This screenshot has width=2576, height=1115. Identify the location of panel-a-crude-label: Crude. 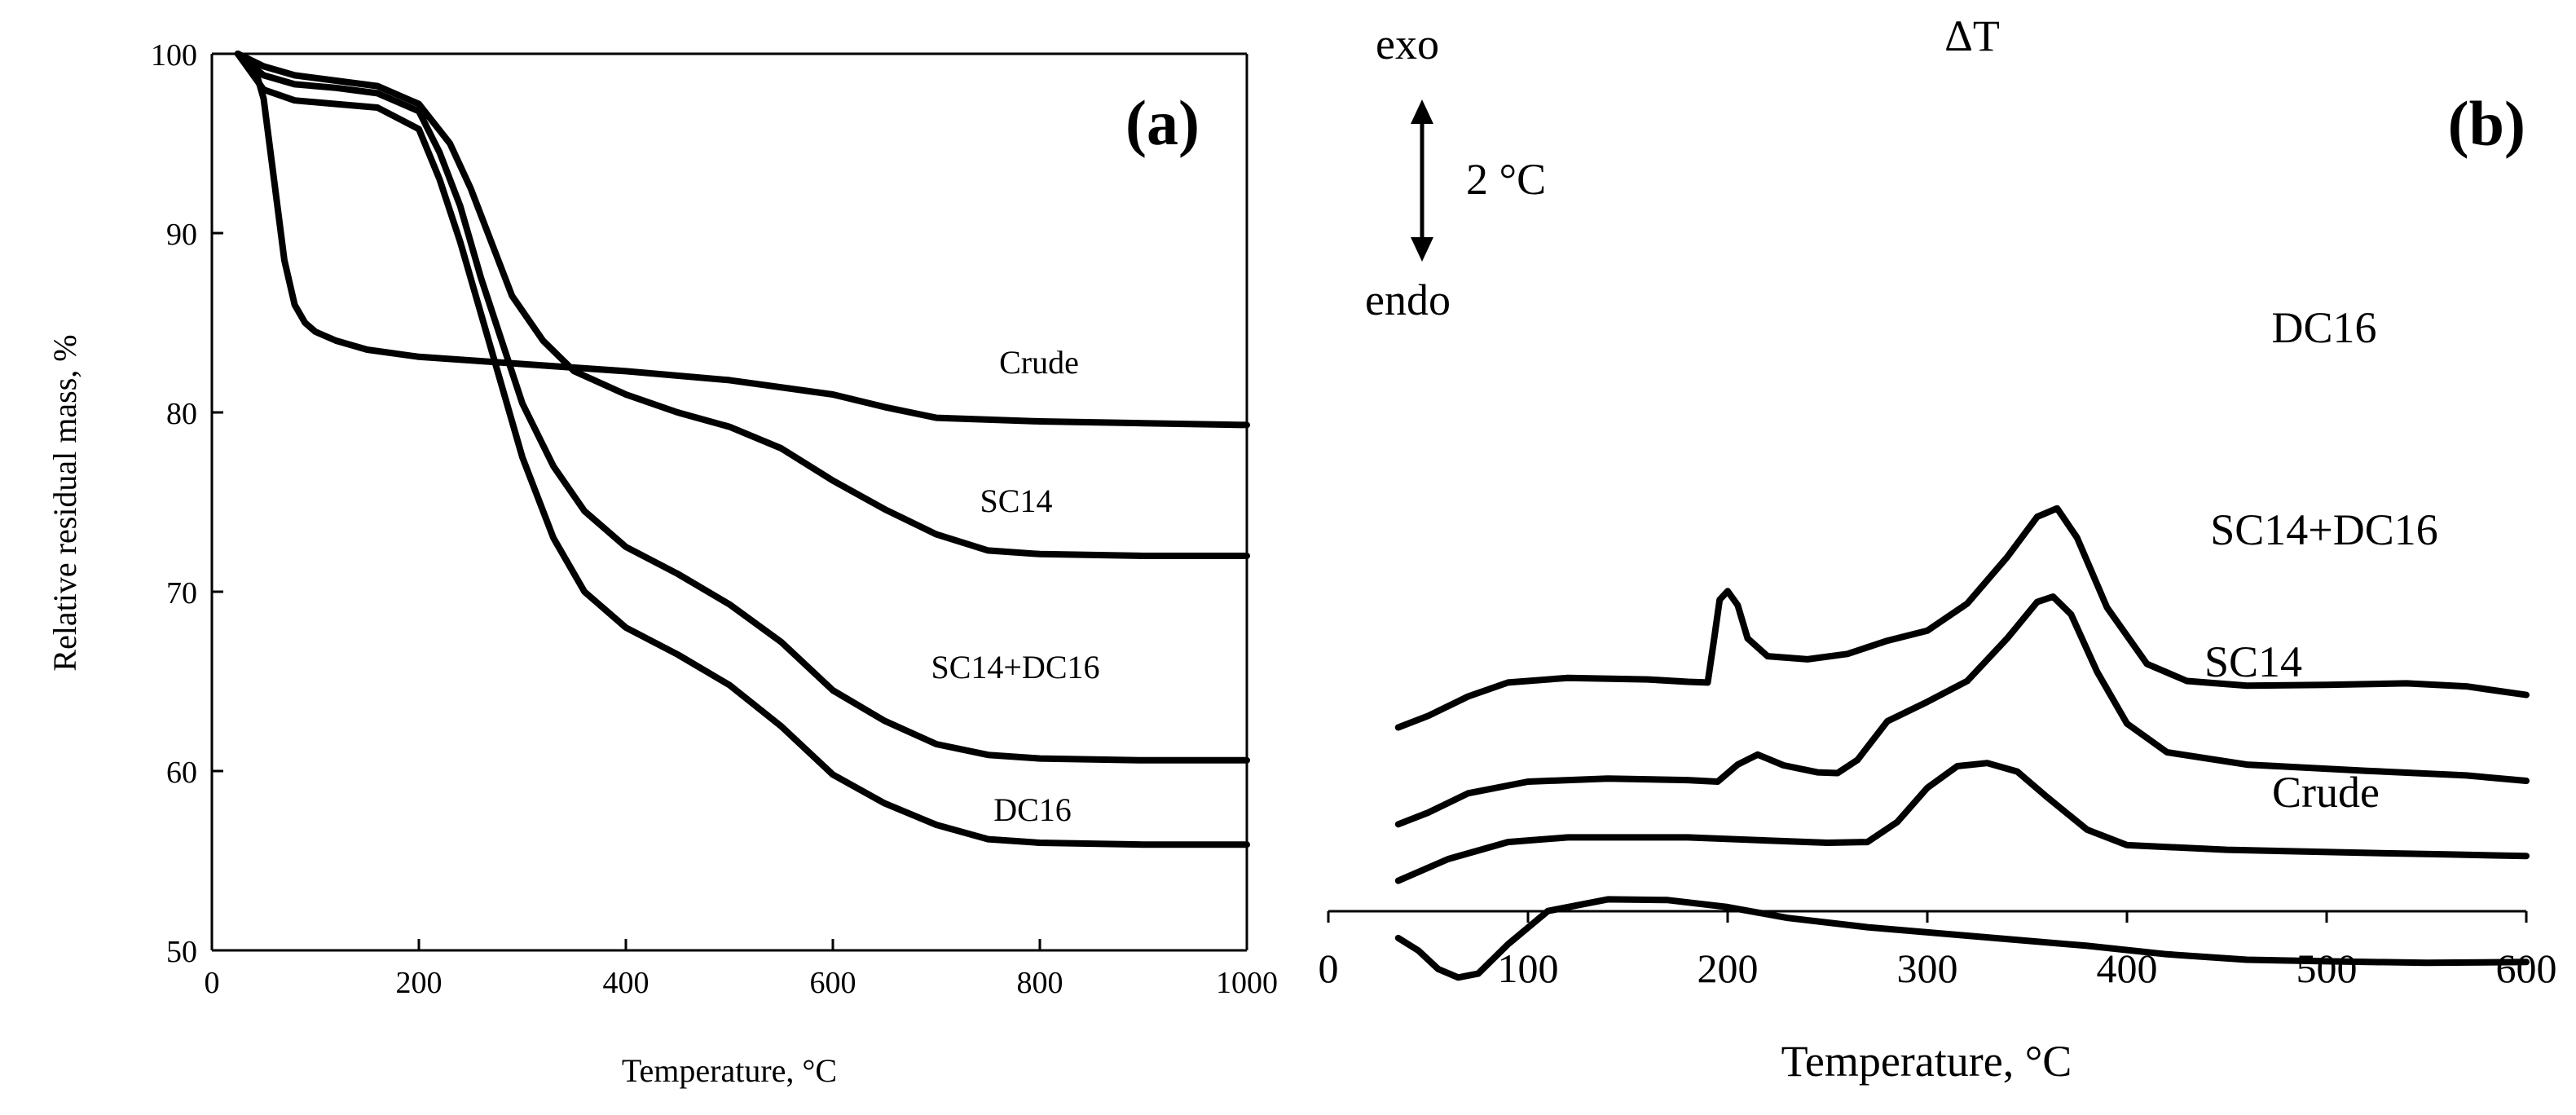
(1039, 362).